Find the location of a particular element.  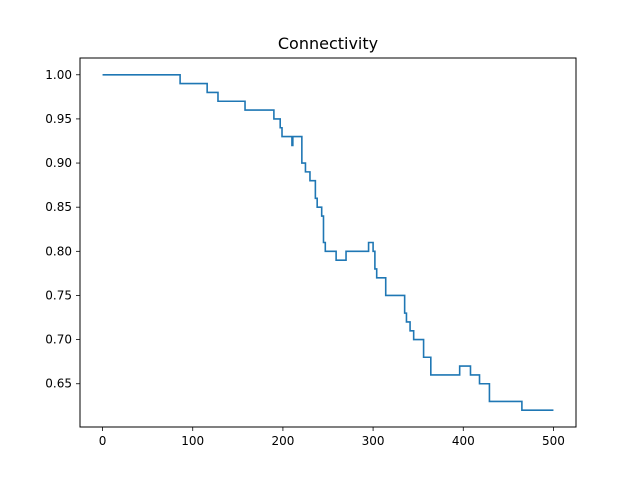

y-tick-label: 0.95 is located at coordinates (58, 119).